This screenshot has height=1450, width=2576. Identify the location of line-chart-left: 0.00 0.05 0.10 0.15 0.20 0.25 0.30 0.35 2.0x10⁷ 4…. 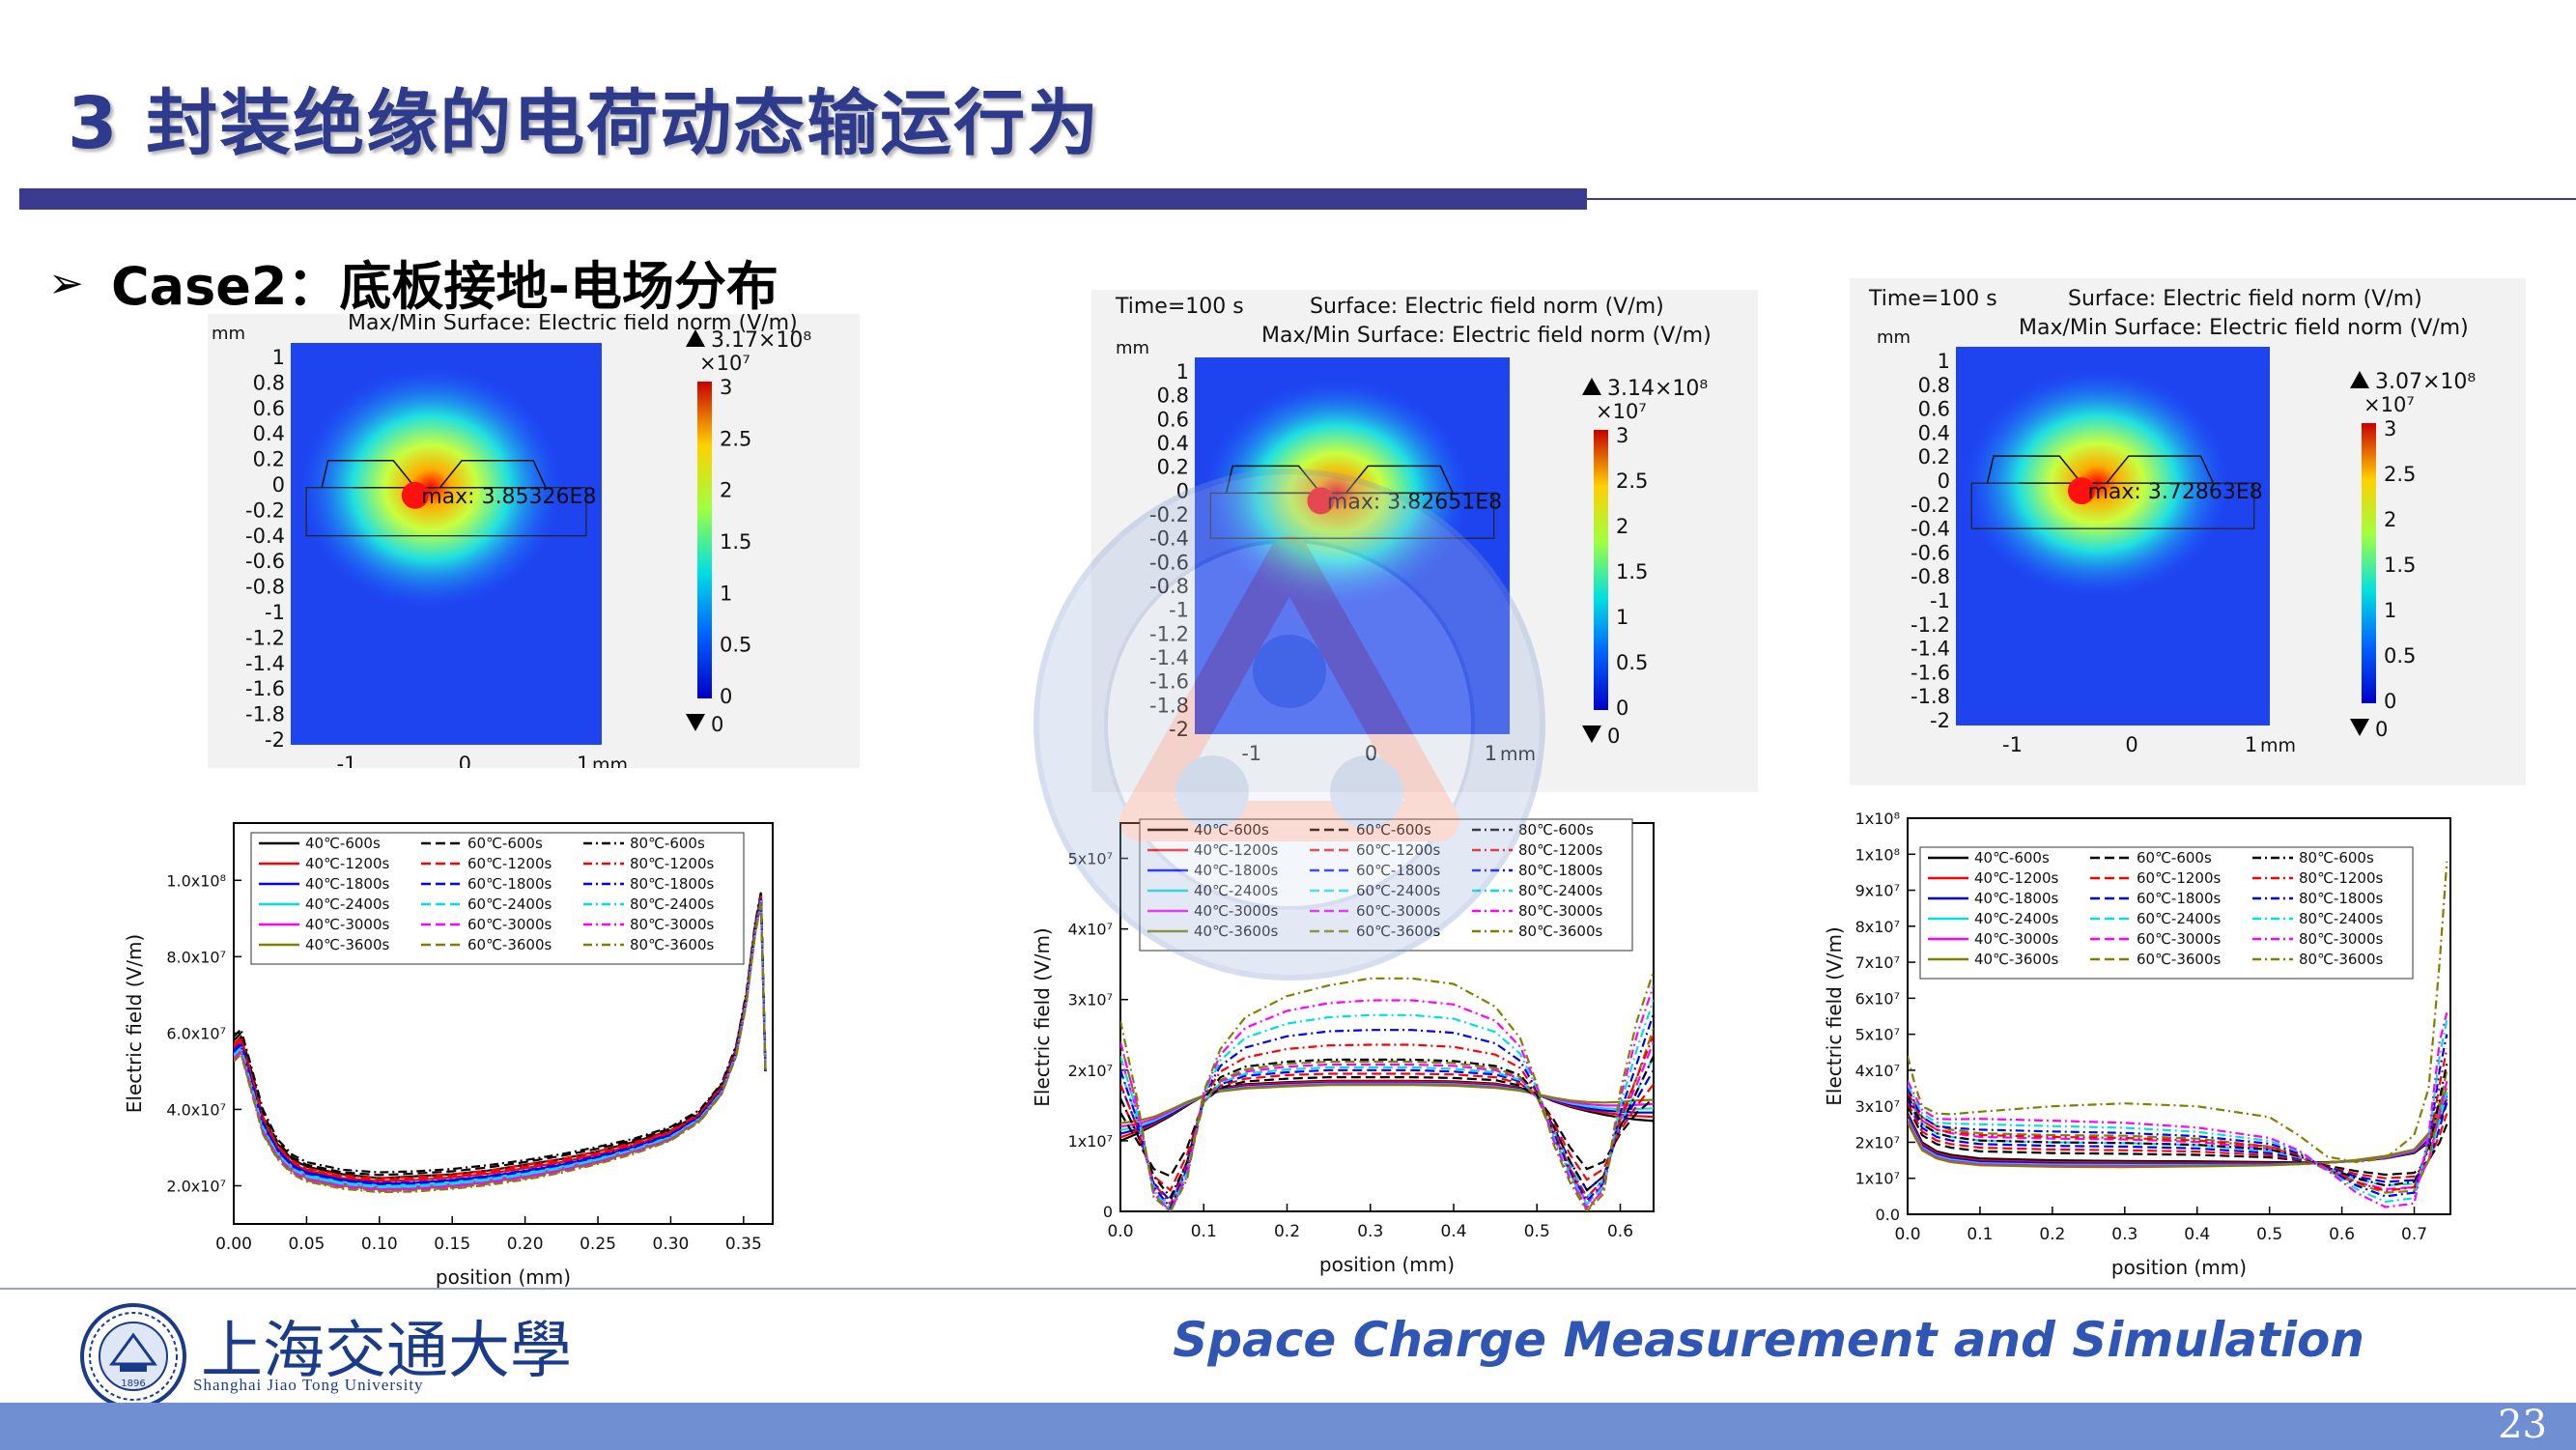
(448, 1056).